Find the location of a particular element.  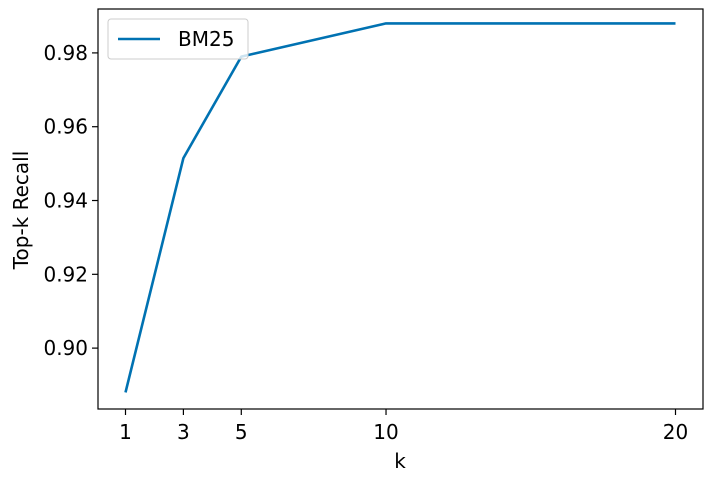

x-axis-label: k is located at coordinates (400, 461).